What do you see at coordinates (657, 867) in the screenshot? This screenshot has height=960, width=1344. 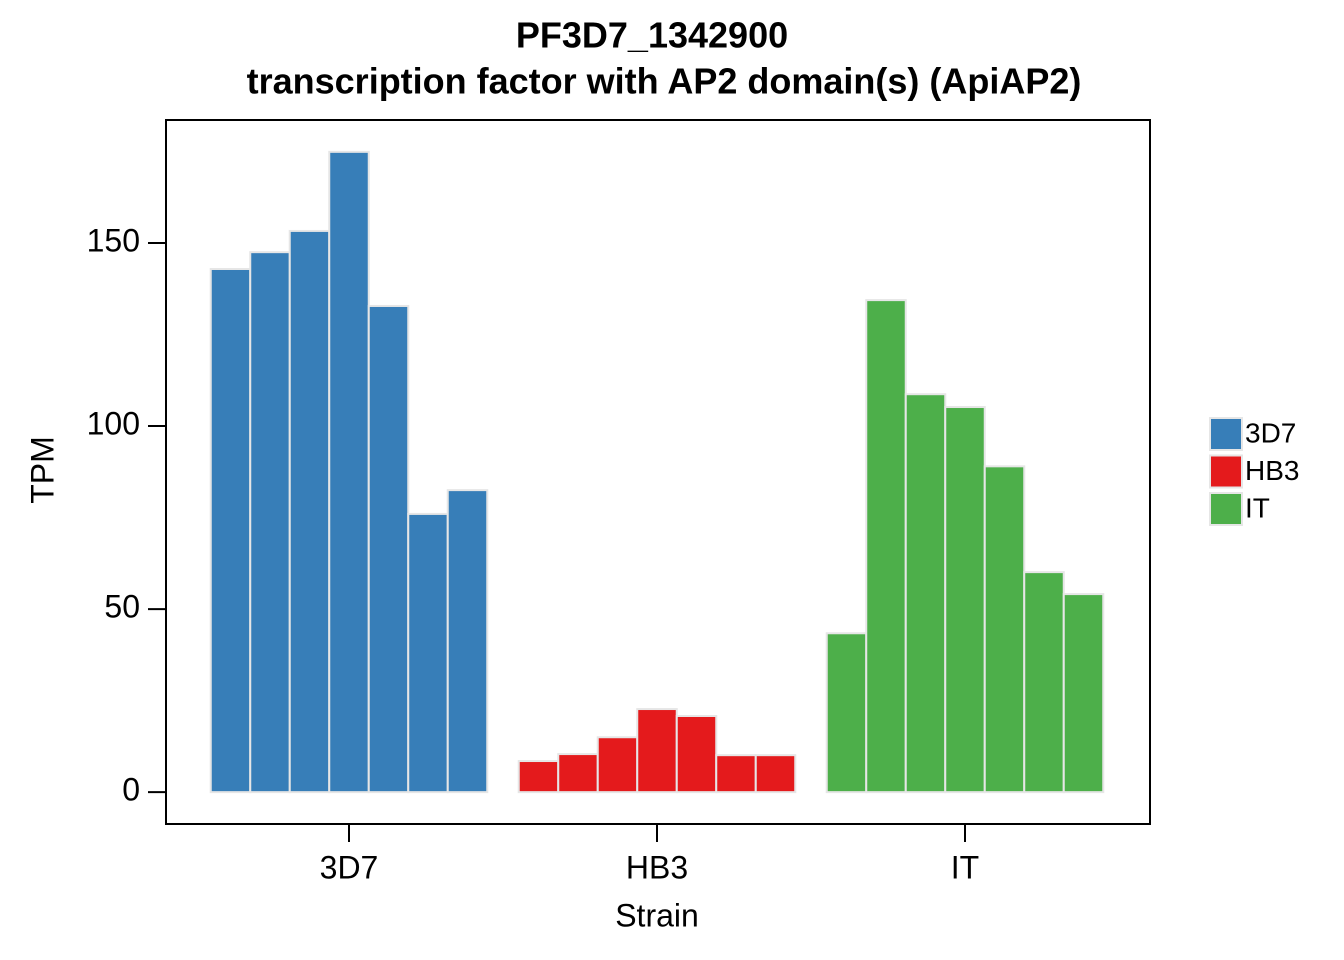 I see `x-tick-label: HB3` at bounding box center [657, 867].